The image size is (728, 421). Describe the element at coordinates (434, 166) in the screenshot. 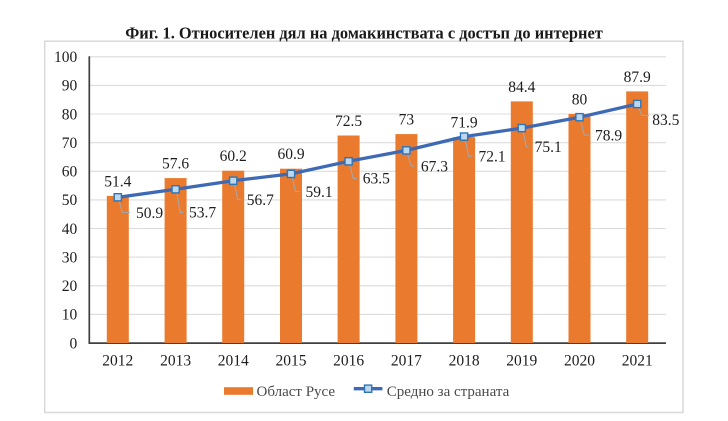

I see `svg-text: 67.3` at that location.